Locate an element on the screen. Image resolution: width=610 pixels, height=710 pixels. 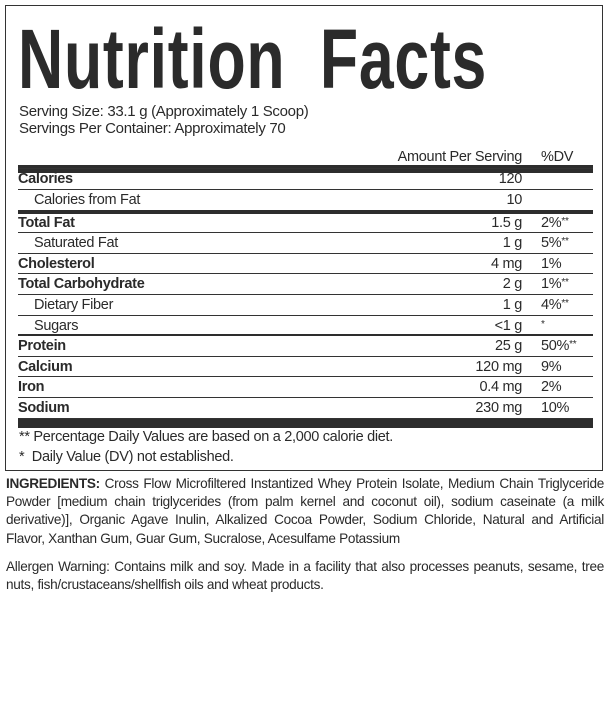
nutrient-label: Sodium is located at coordinates (44, 408).